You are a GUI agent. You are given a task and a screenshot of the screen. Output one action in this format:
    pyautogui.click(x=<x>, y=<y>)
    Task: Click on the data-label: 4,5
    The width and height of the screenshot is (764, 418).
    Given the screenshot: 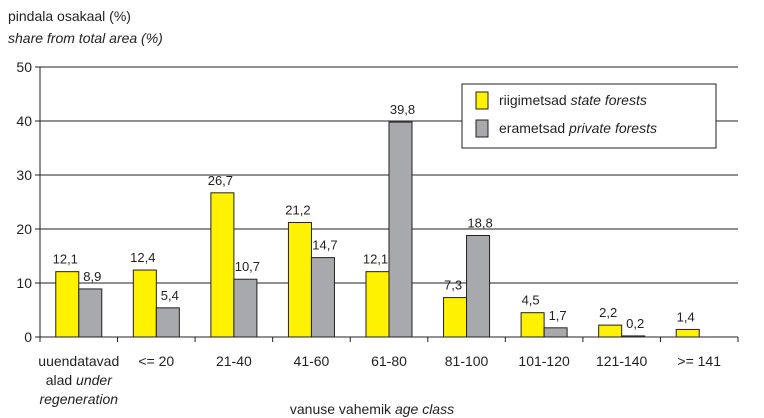 What is the action you would take?
    pyautogui.click(x=531, y=300)
    